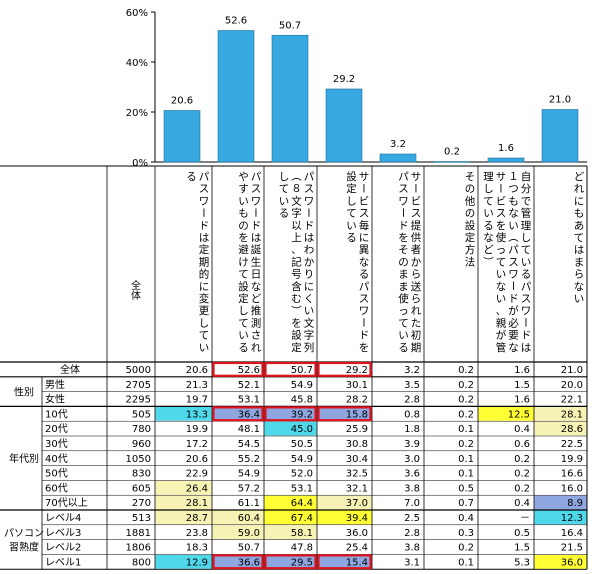  What do you see at coordinates (296, 299) in the screenshot?
I see `category-header-char: む` at bounding box center [296, 299].